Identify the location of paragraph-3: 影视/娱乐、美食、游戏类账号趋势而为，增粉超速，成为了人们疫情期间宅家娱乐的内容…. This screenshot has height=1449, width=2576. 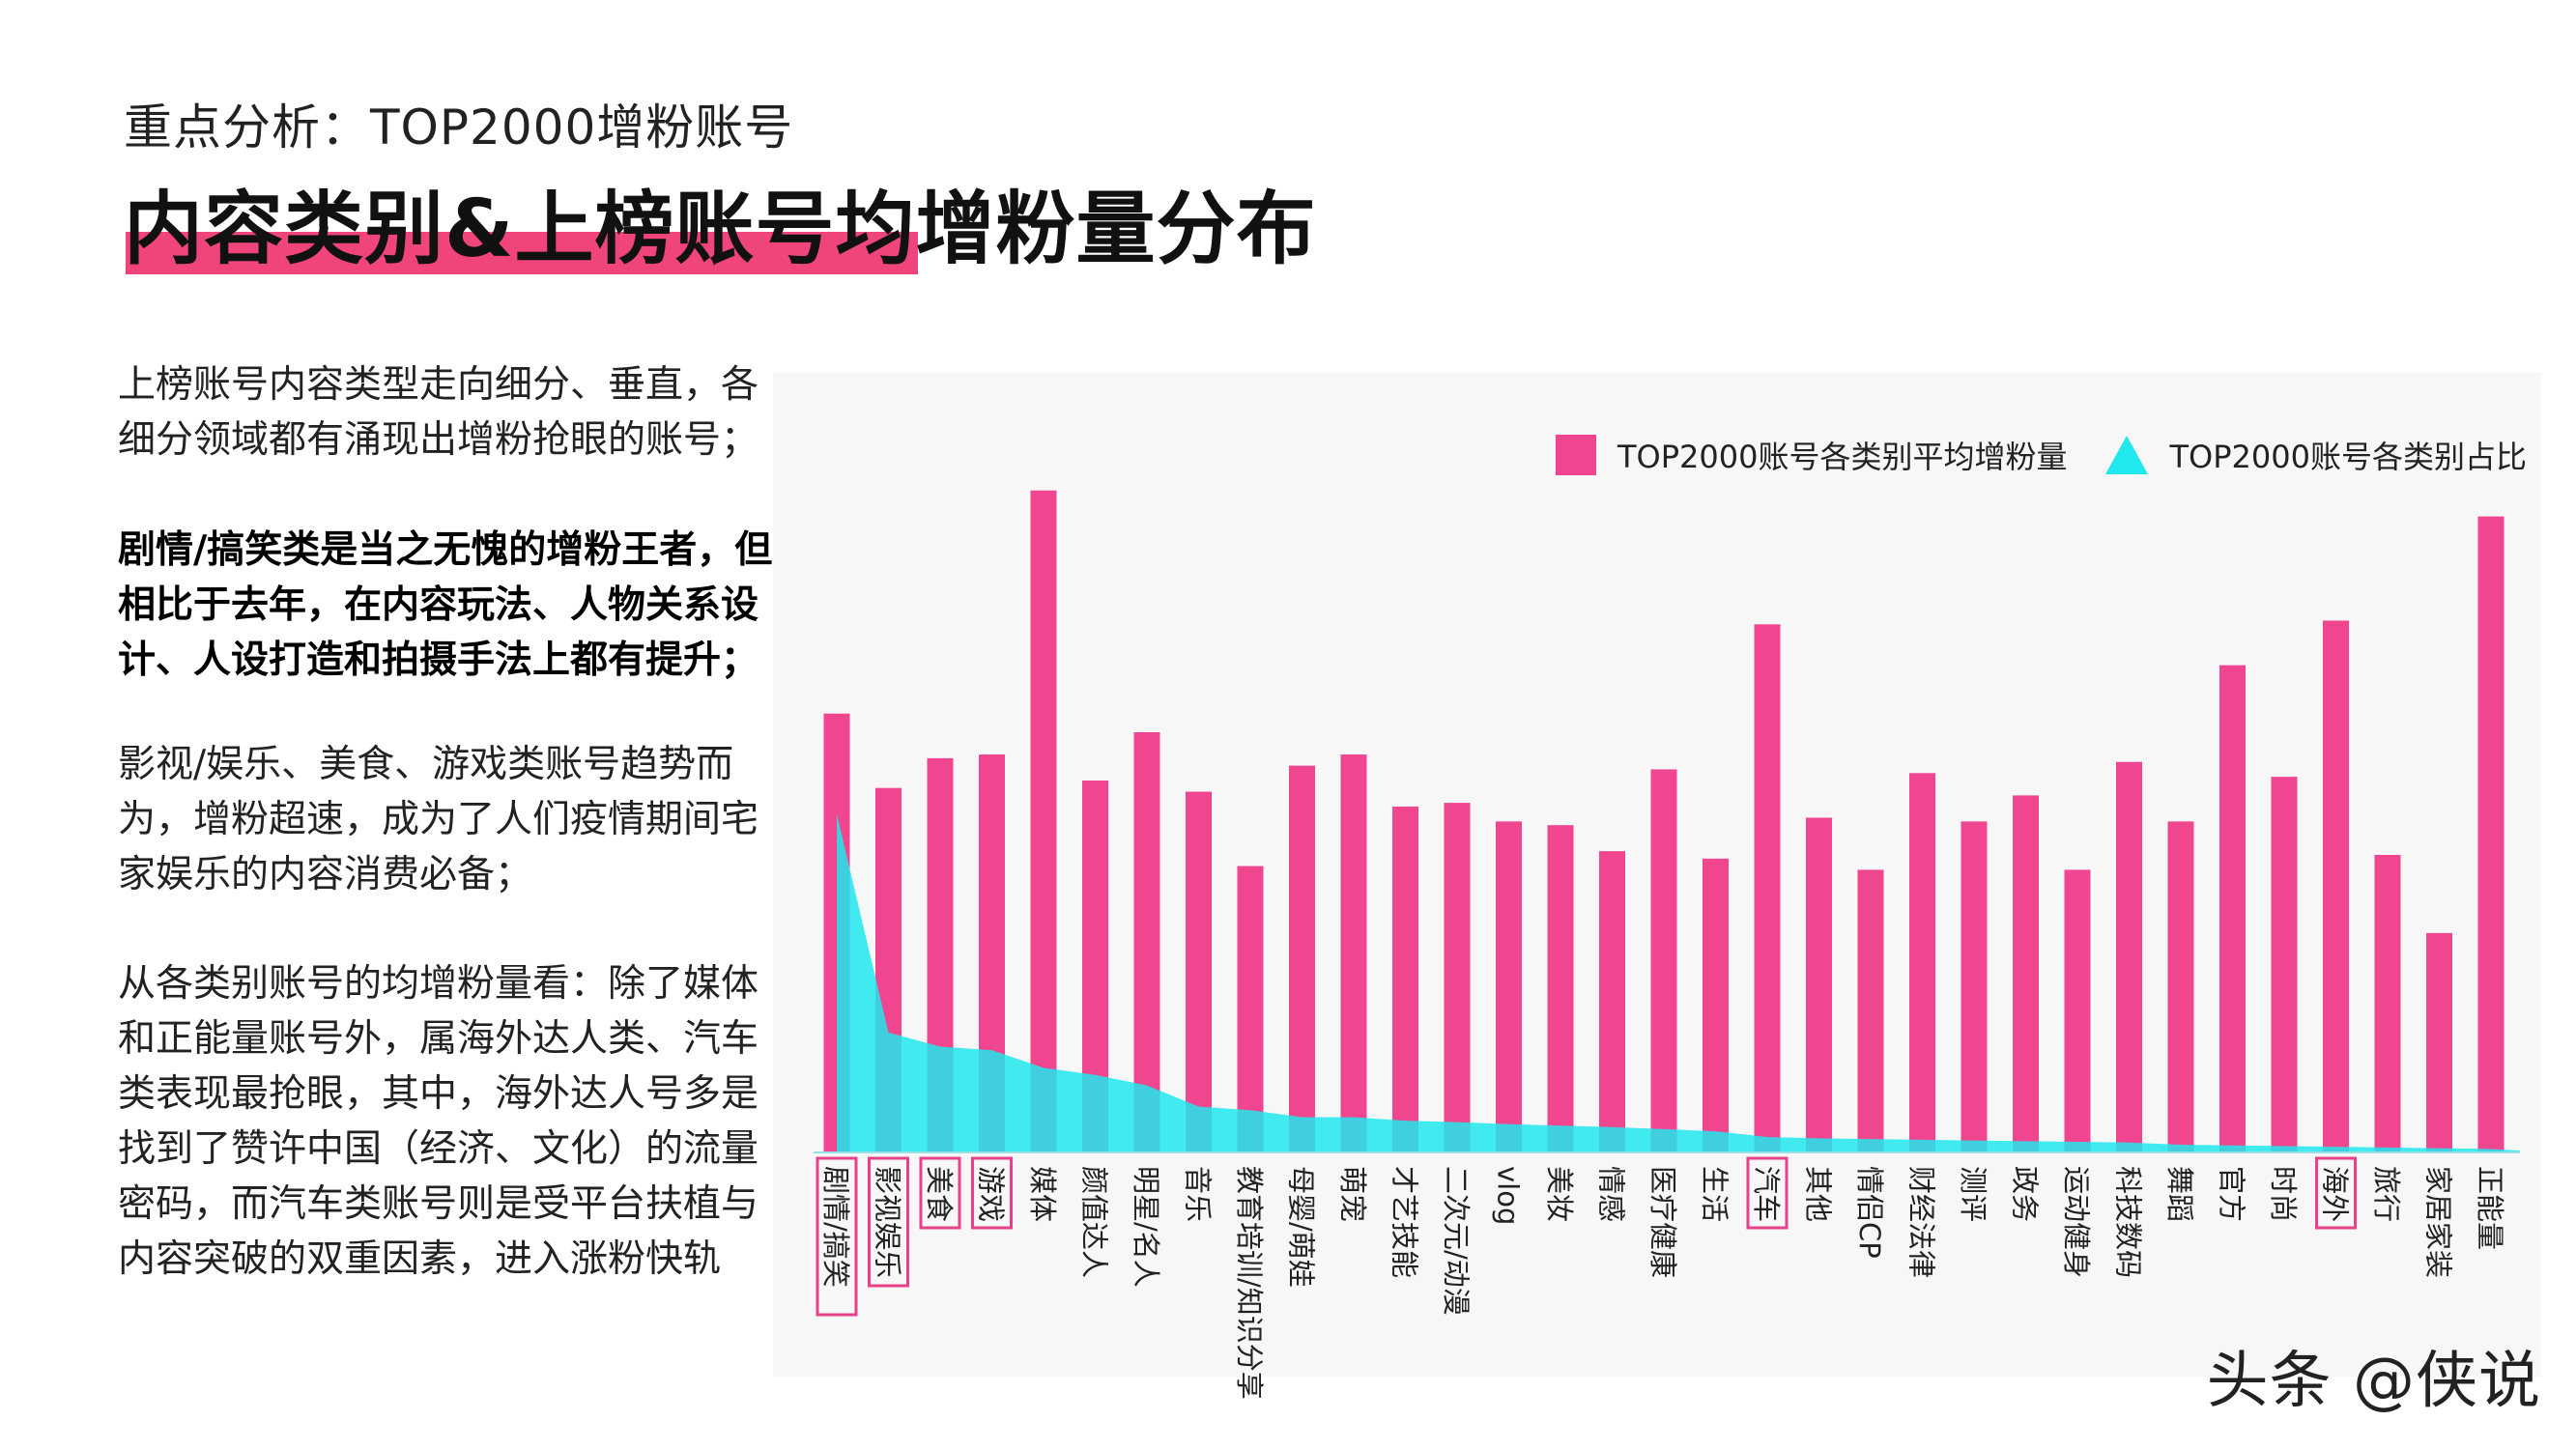
(439, 819).